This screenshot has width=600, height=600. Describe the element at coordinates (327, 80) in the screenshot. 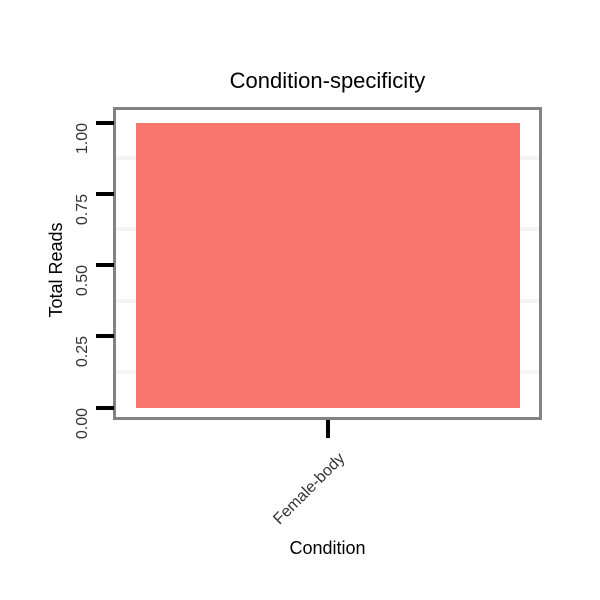

I see `chart-title: Condition-specificity` at that location.